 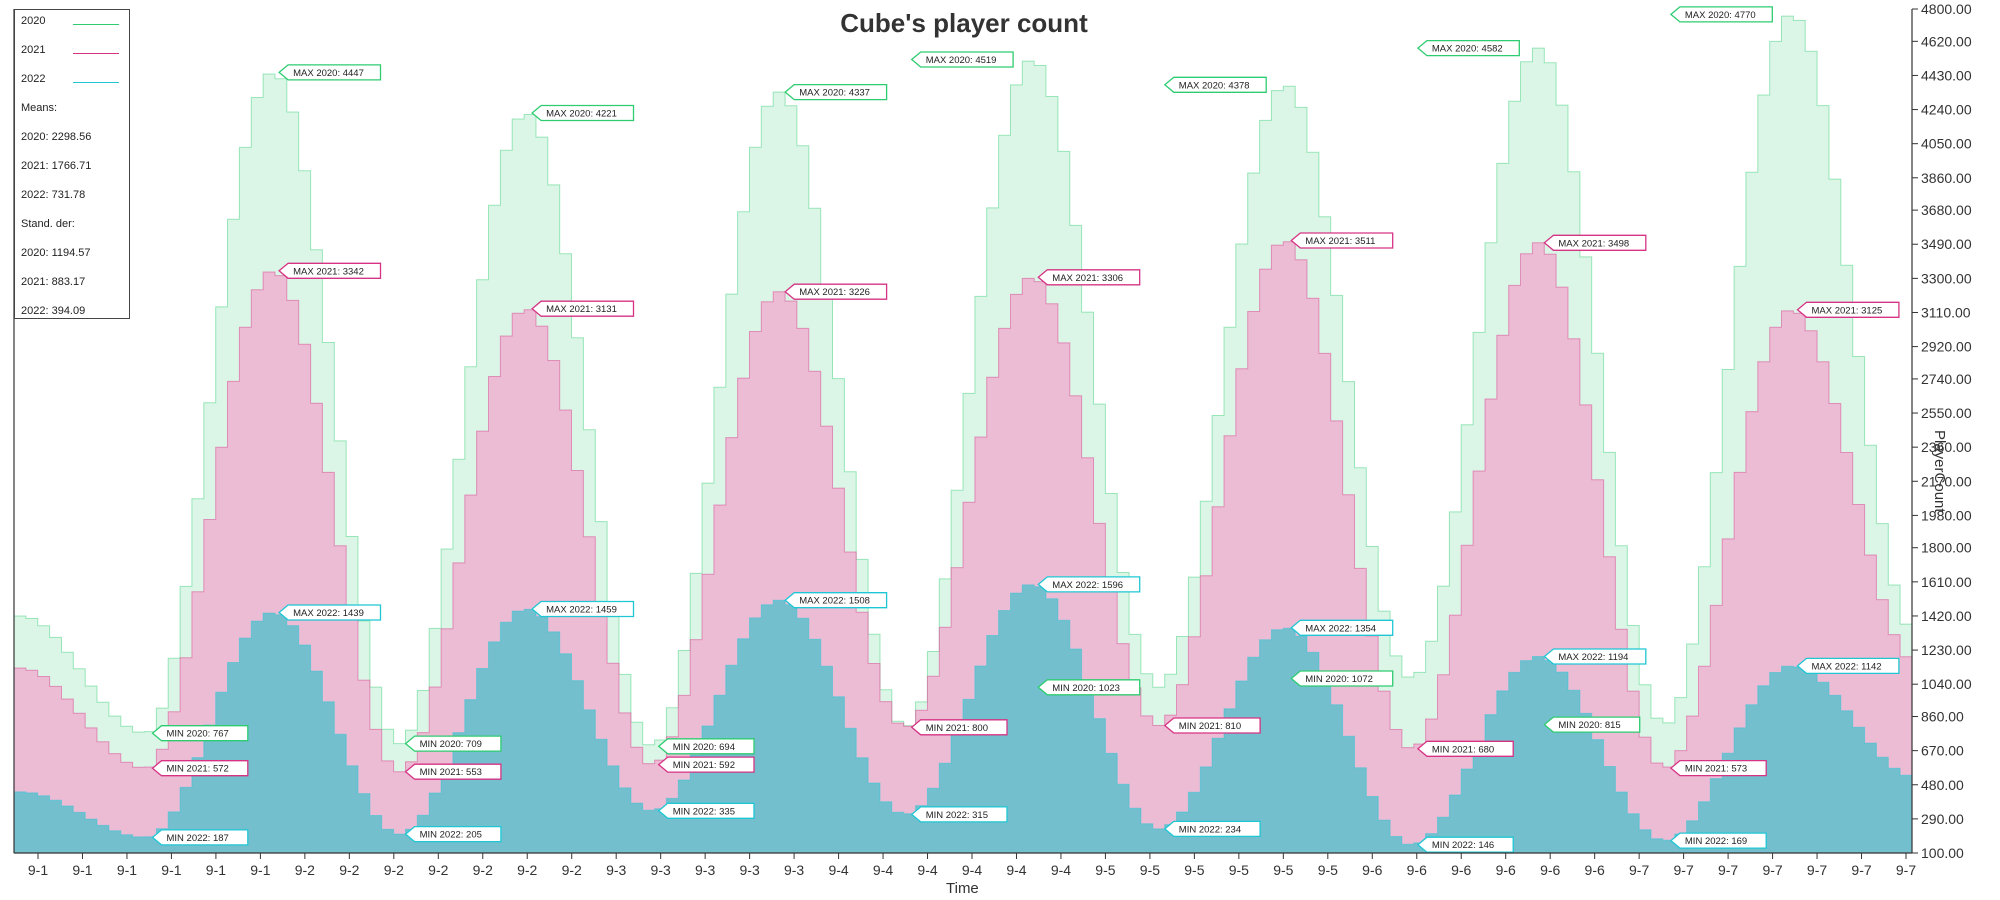 What do you see at coordinates (305, 870) in the screenshot?
I see `x-tick-label-6: 9-2` at bounding box center [305, 870].